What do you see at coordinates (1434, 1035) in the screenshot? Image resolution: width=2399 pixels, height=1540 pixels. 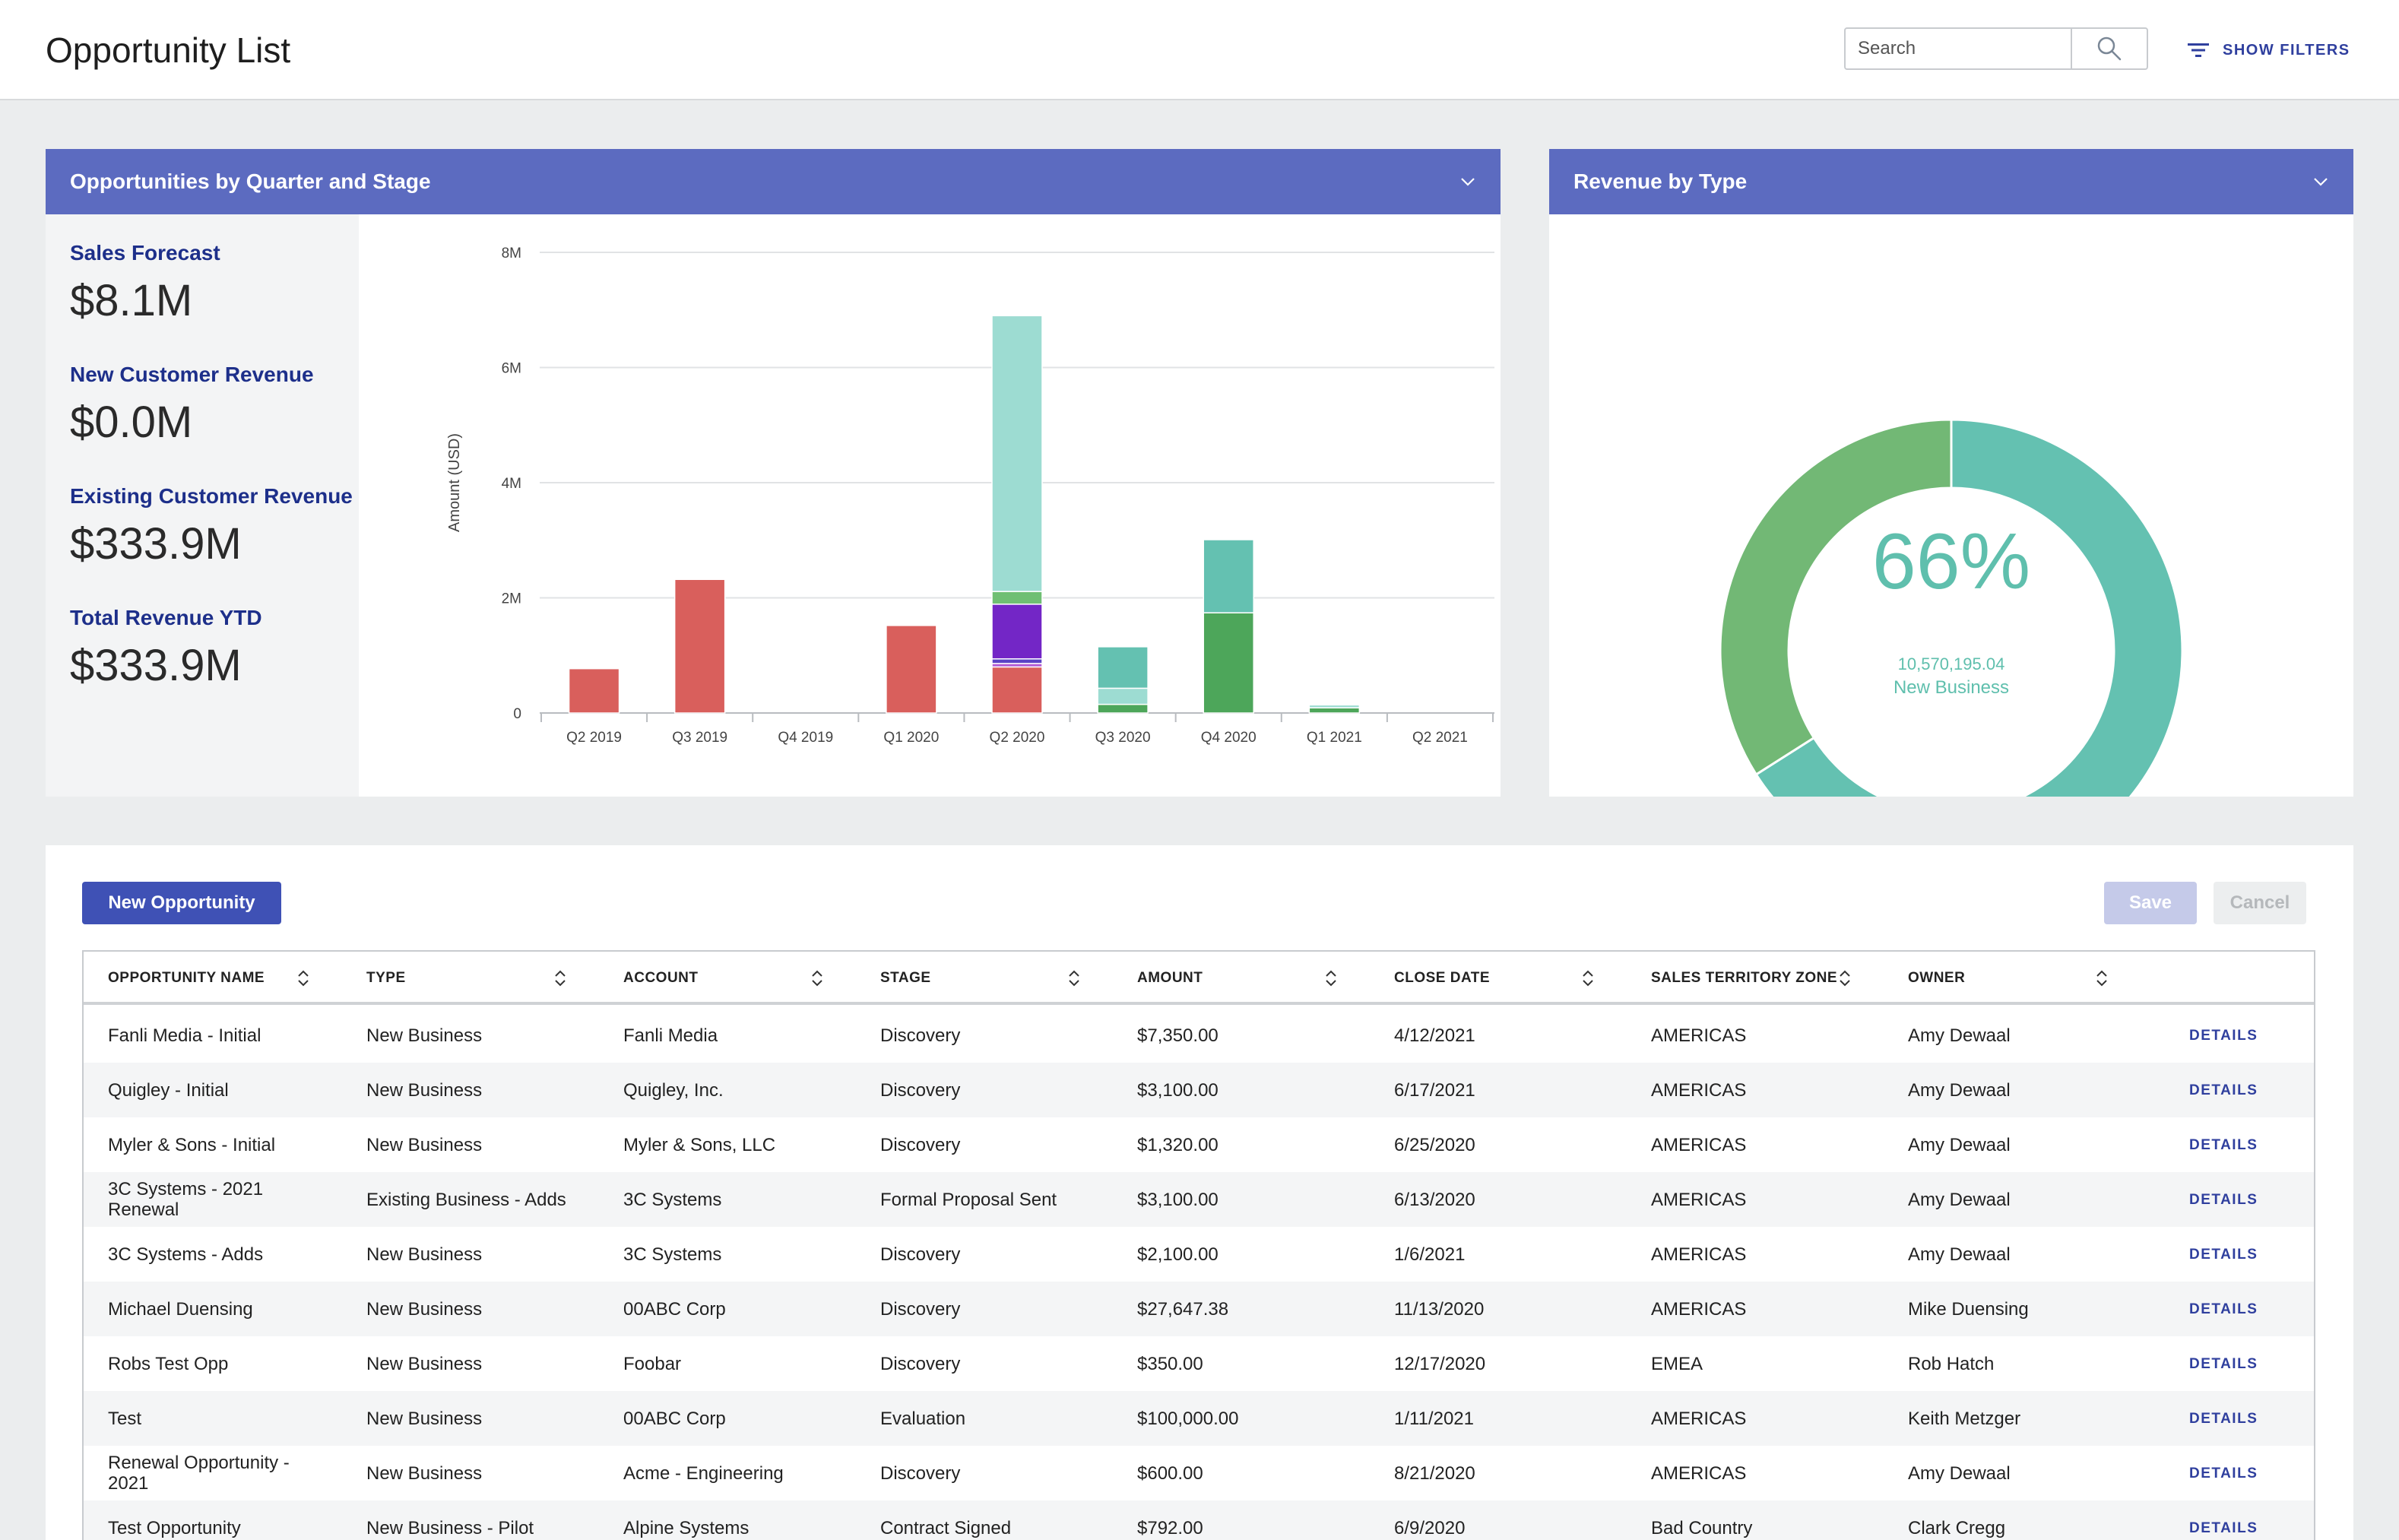 I see `table-cell: 4/12/2021` at bounding box center [1434, 1035].